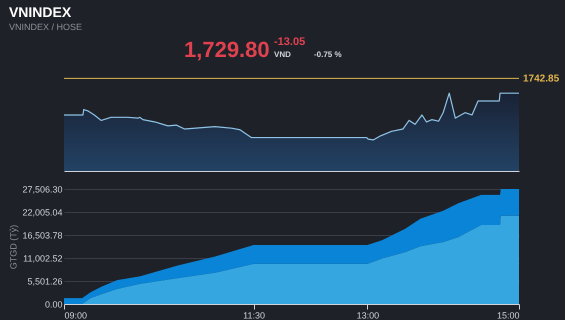 Image resolution: width=570 pixels, height=320 pixels. Describe the element at coordinates (283, 54) in the screenshot. I see `text: VND` at that location.